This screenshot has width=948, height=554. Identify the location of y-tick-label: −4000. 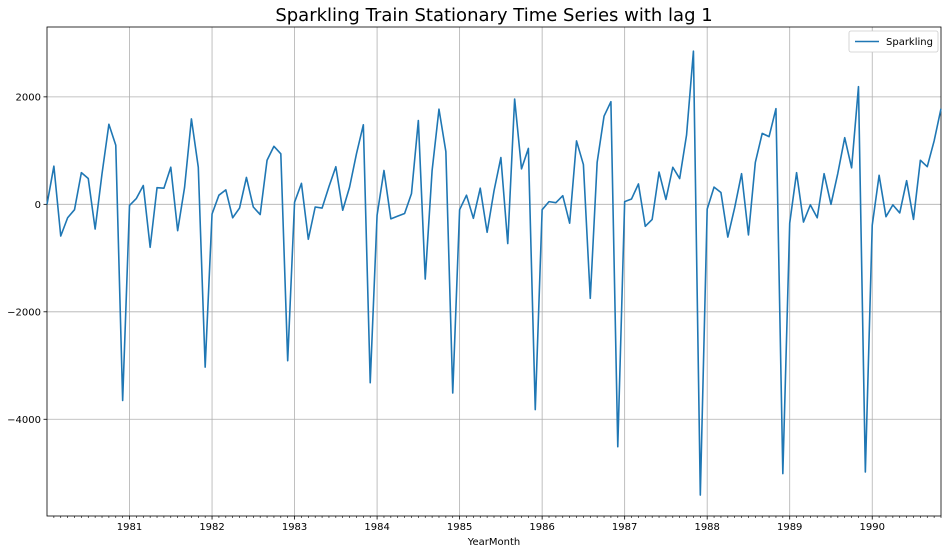
(24, 420).